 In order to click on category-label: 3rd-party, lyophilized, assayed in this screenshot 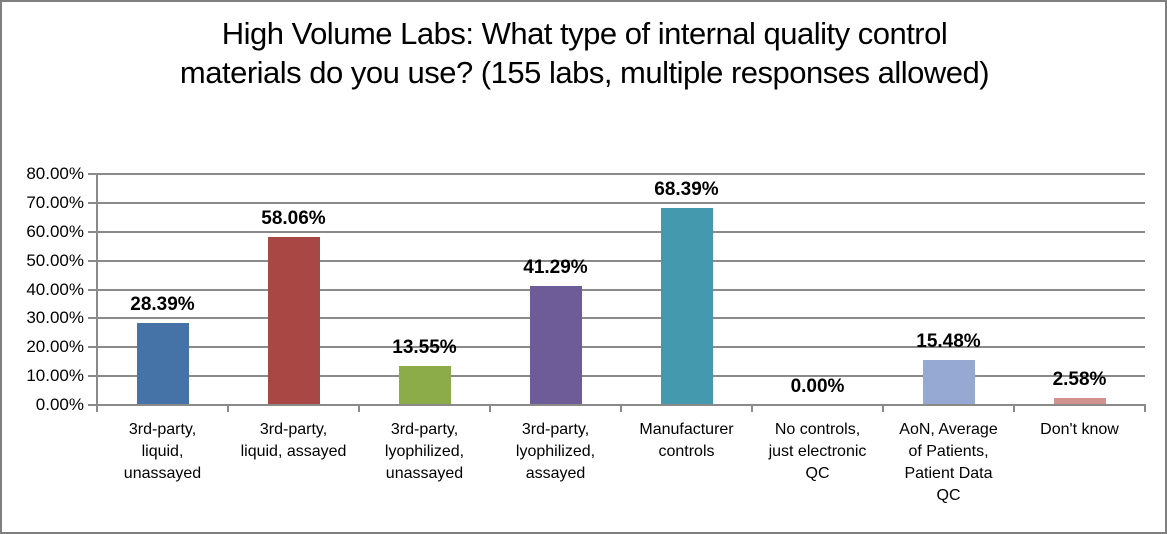, I will do `click(555, 451)`.